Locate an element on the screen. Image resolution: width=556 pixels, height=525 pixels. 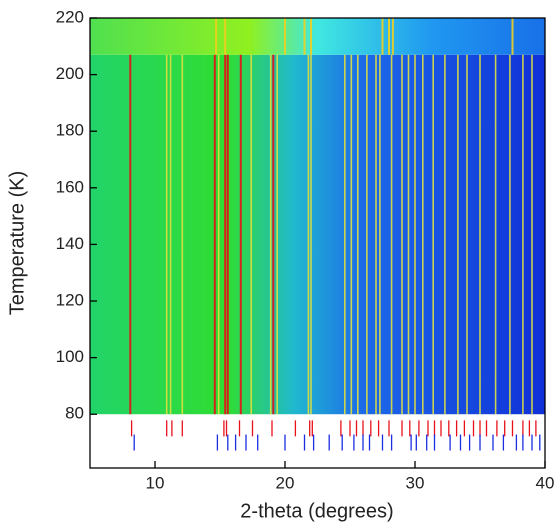
y-tick-label: 140 is located at coordinates (70, 243).